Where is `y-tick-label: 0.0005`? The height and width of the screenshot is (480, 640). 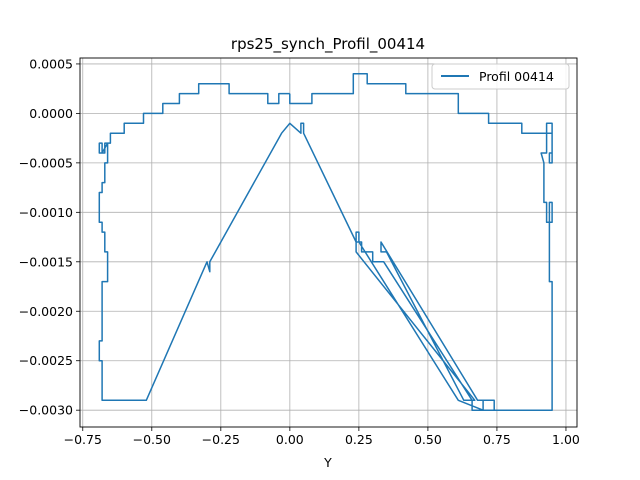 y-tick-label: 0.0005 is located at coordinates (51, 63).